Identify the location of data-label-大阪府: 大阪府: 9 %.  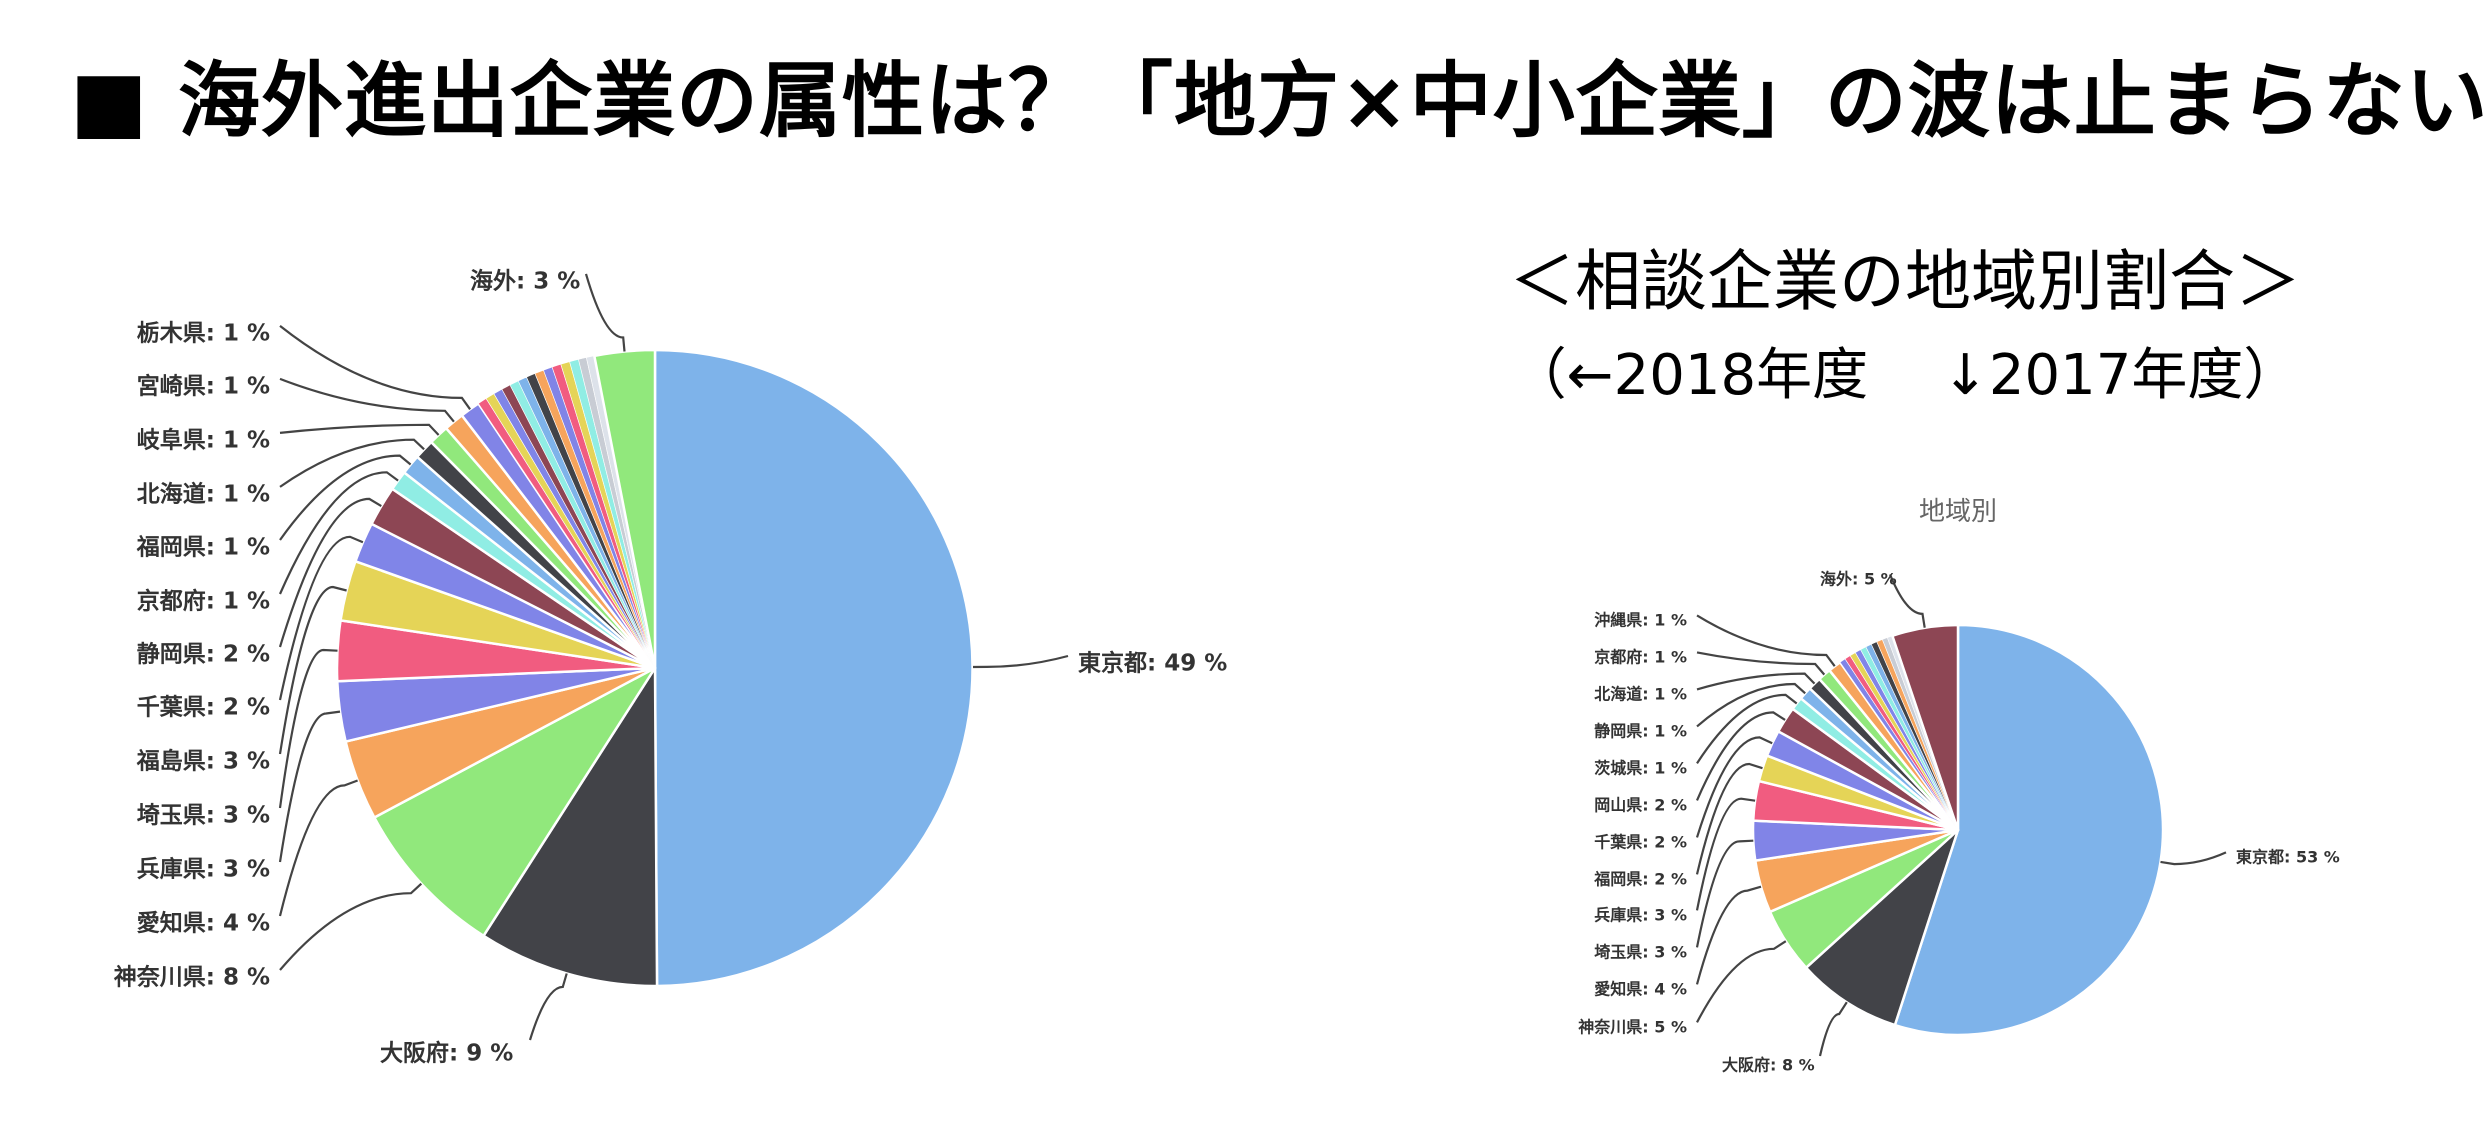
(446, 1053).